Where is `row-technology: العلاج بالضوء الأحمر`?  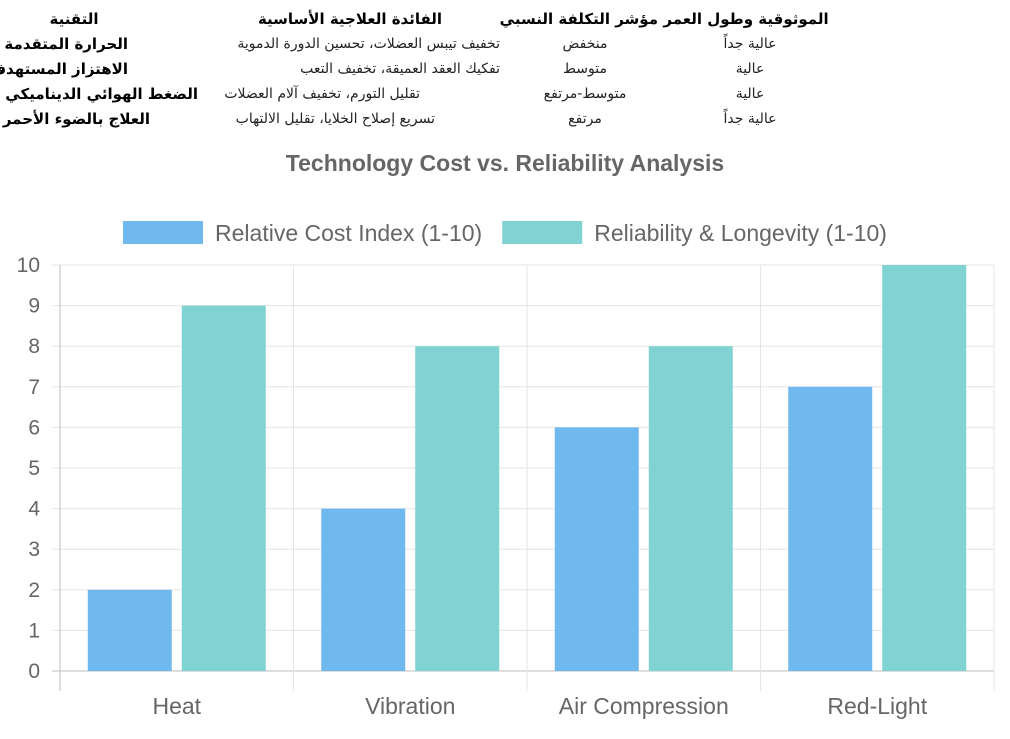
row-technology: العلاج بالضوء الأحمر is located at coordinates (76, 119).